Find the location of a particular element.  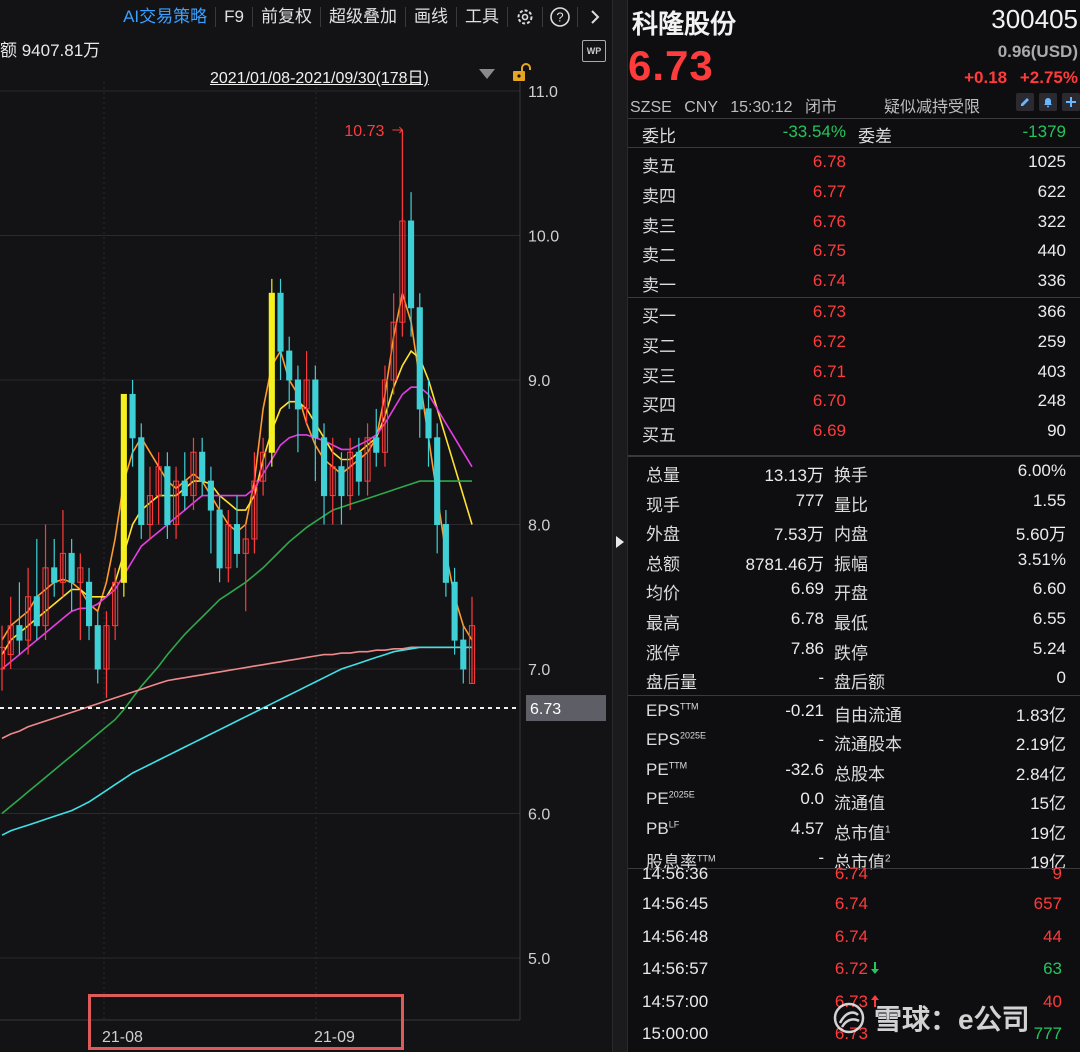

tick-row: 14:56:57 6.72 63 is located at coordinates (854, 970).